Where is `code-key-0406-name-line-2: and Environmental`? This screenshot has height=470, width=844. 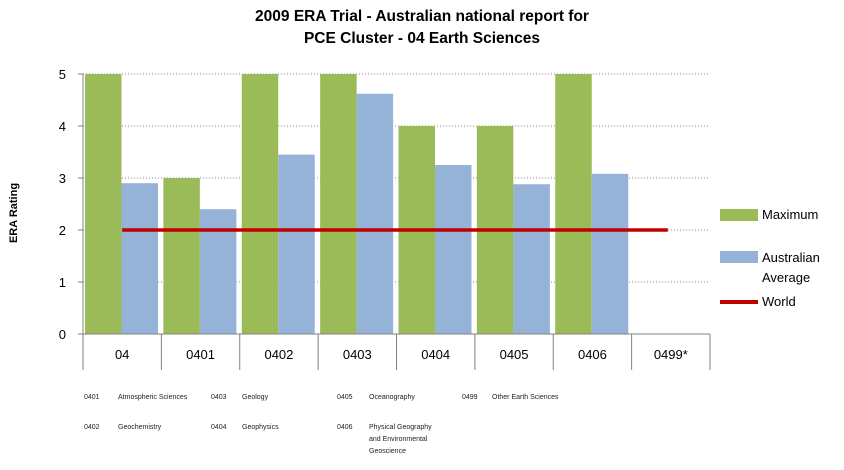
code-key-0406-name-line-2: and Environmental is located at coordinates (398, 439).